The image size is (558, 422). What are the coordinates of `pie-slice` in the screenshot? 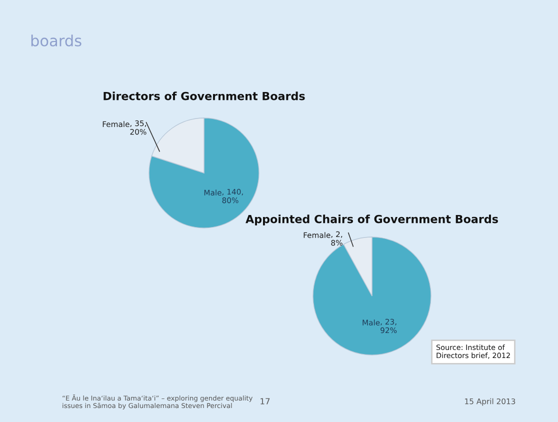 It's located at (372, 296).